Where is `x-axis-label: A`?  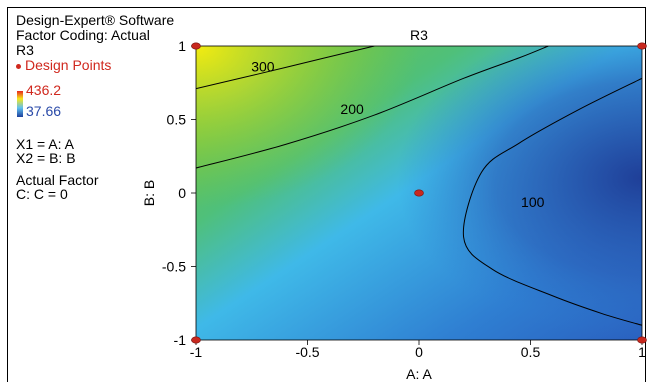 x-axis-label: A is located at coordinates (419, 374).